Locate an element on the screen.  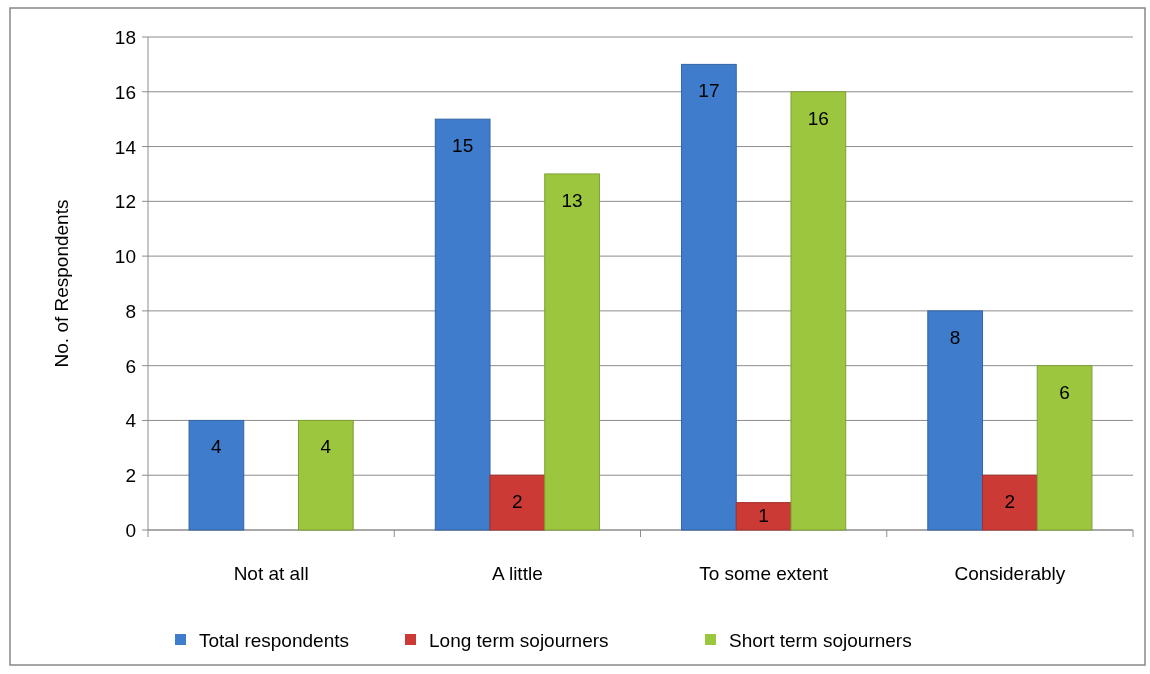
y-axis-title: No. of Respondents is located at coordinates (61, 283).